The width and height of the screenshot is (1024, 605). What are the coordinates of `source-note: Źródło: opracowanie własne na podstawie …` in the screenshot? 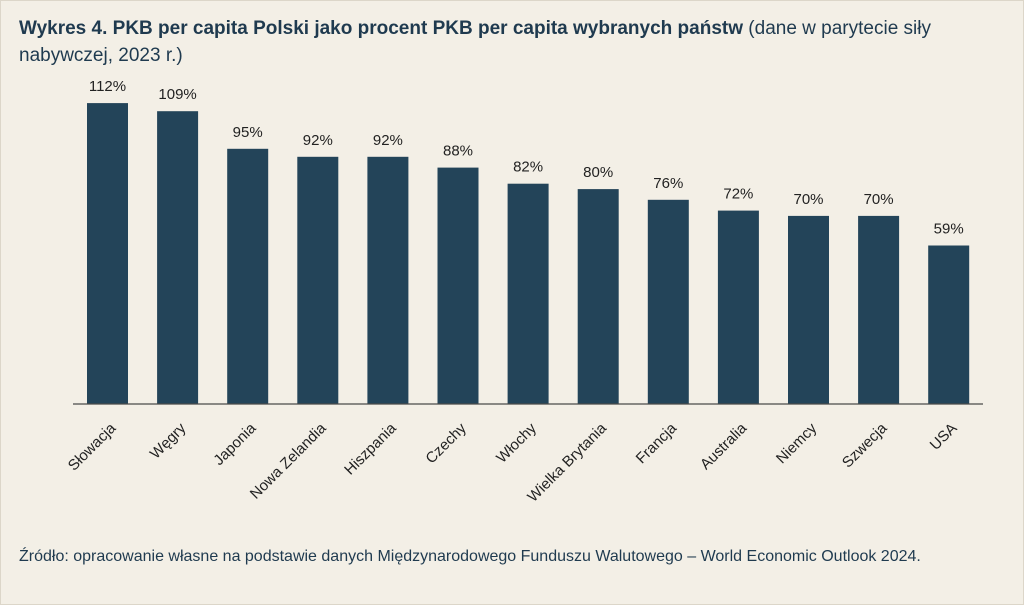 It's located at (470, 556).